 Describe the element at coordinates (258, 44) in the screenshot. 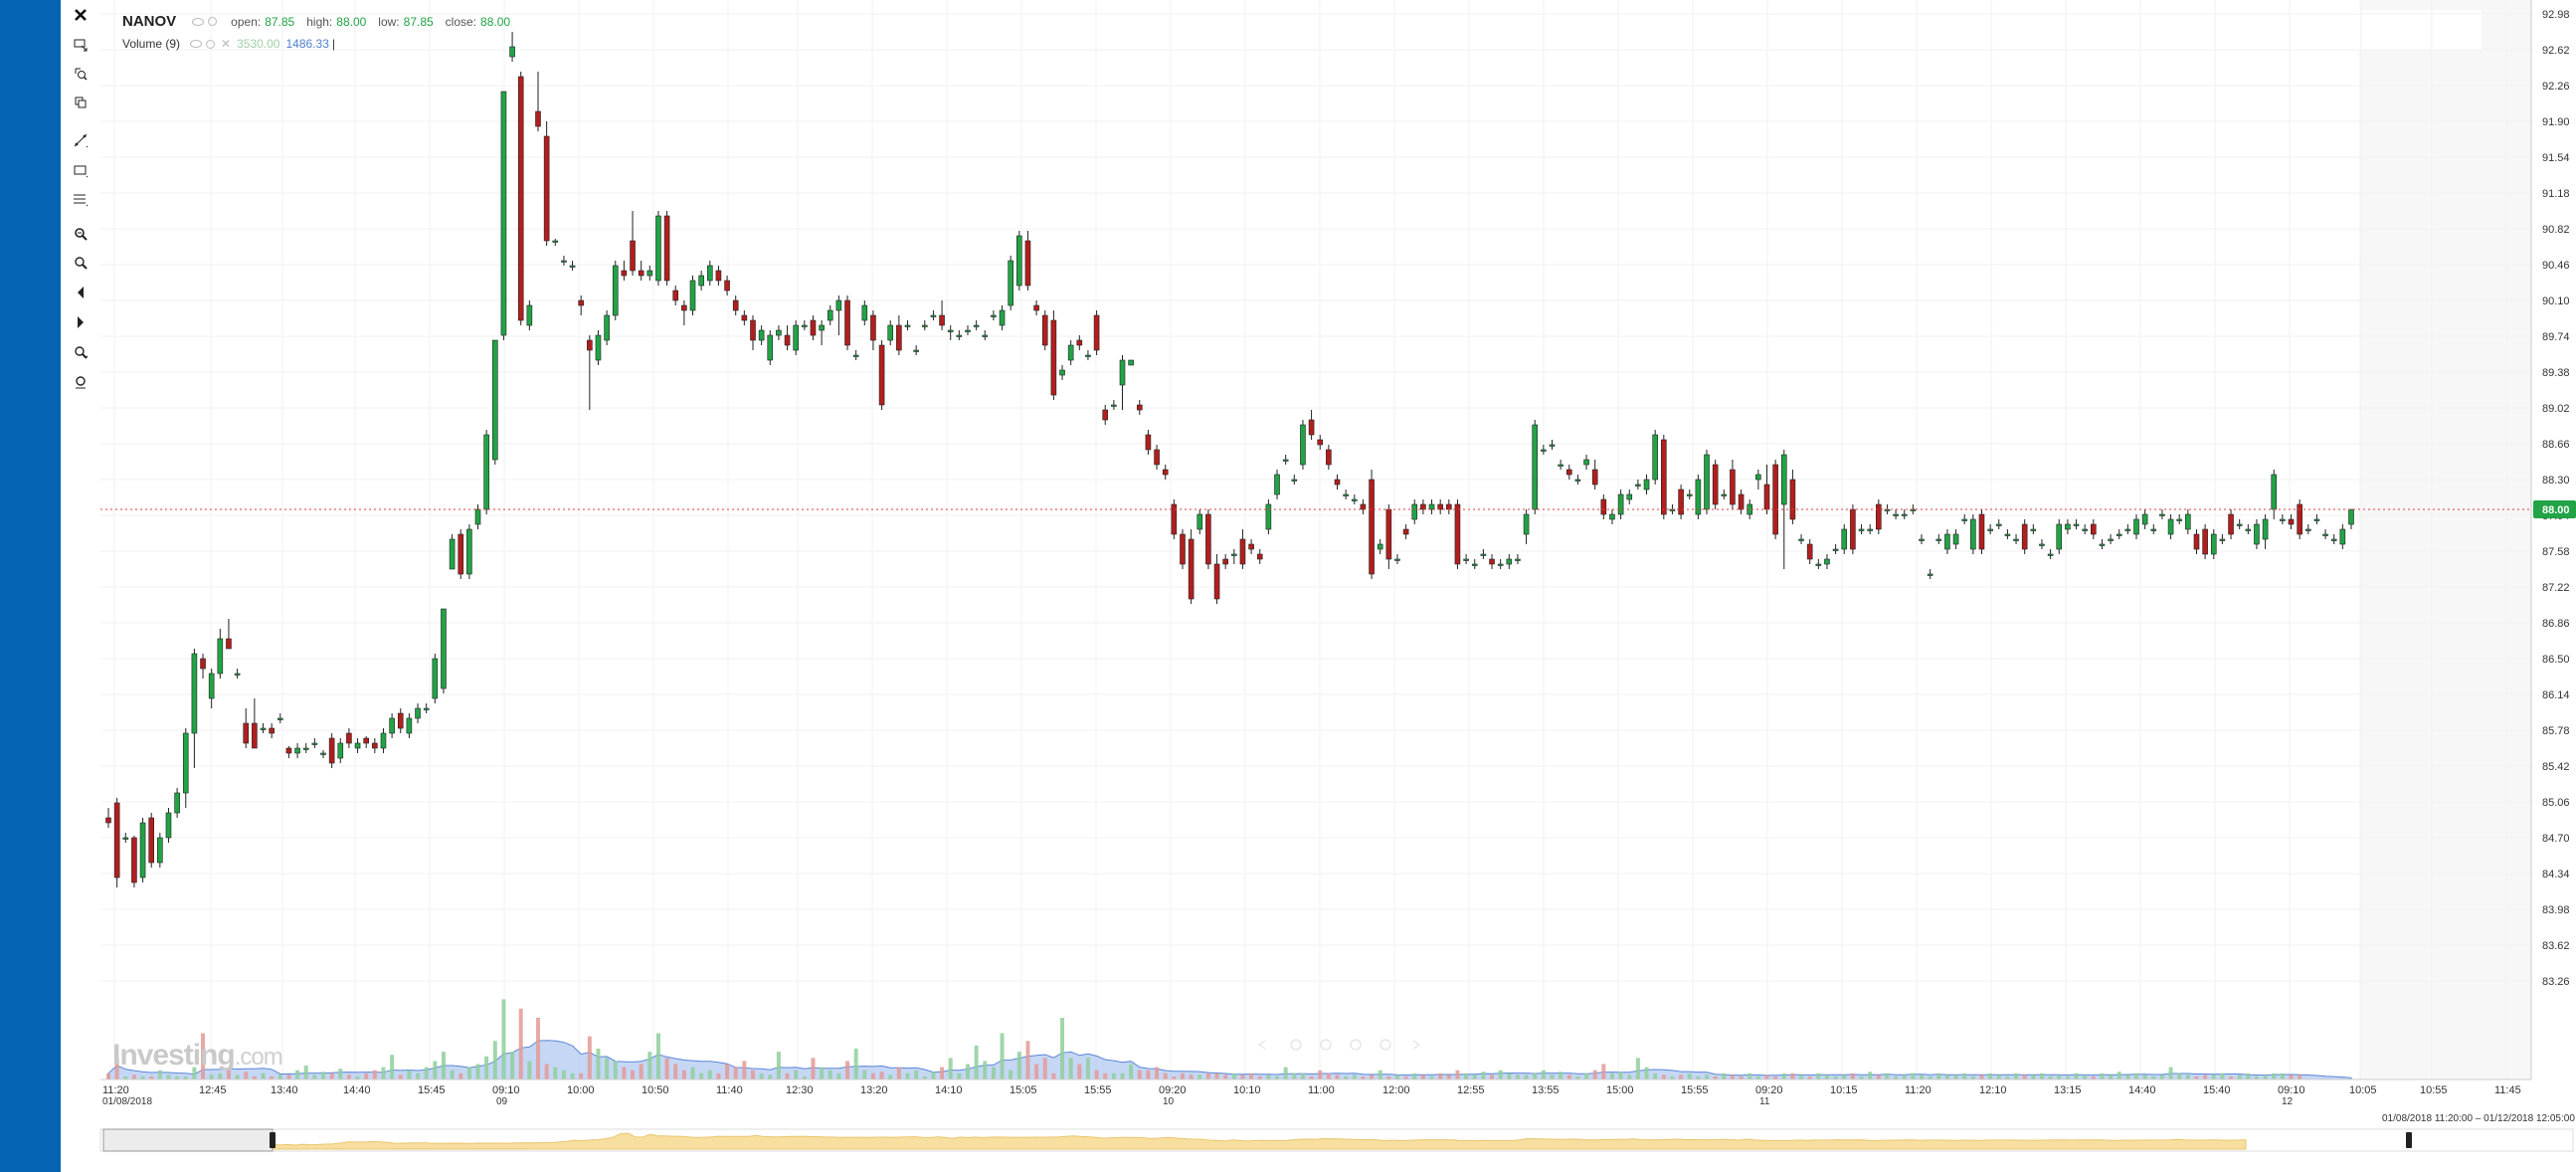

I see `volume-value-1: 3530.00` at that location.